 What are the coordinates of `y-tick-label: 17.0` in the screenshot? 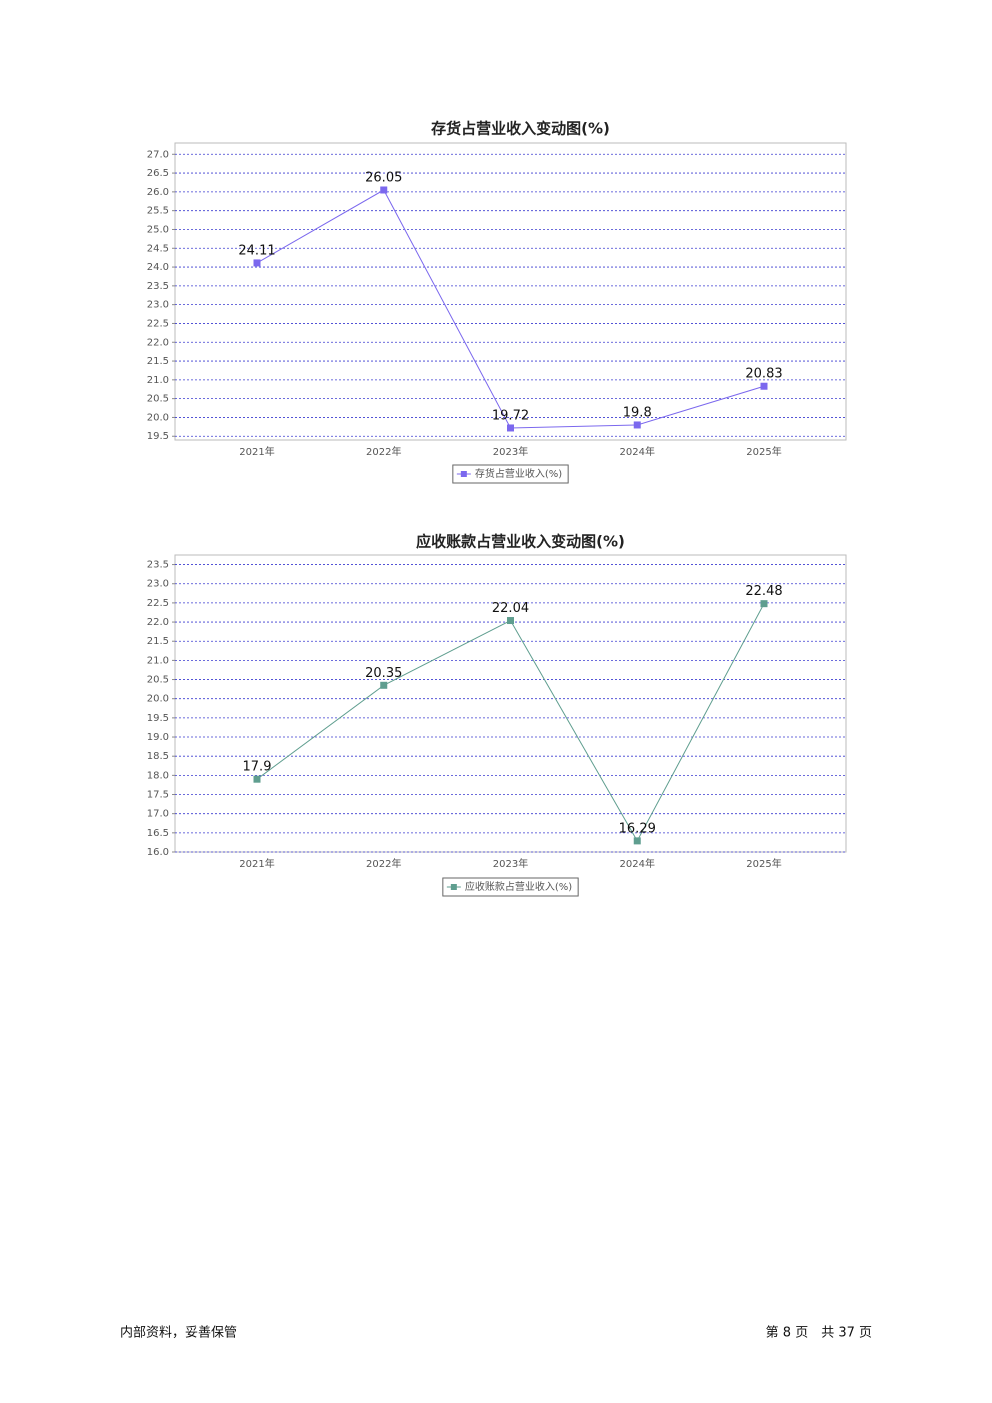 It's located at (158, 814).